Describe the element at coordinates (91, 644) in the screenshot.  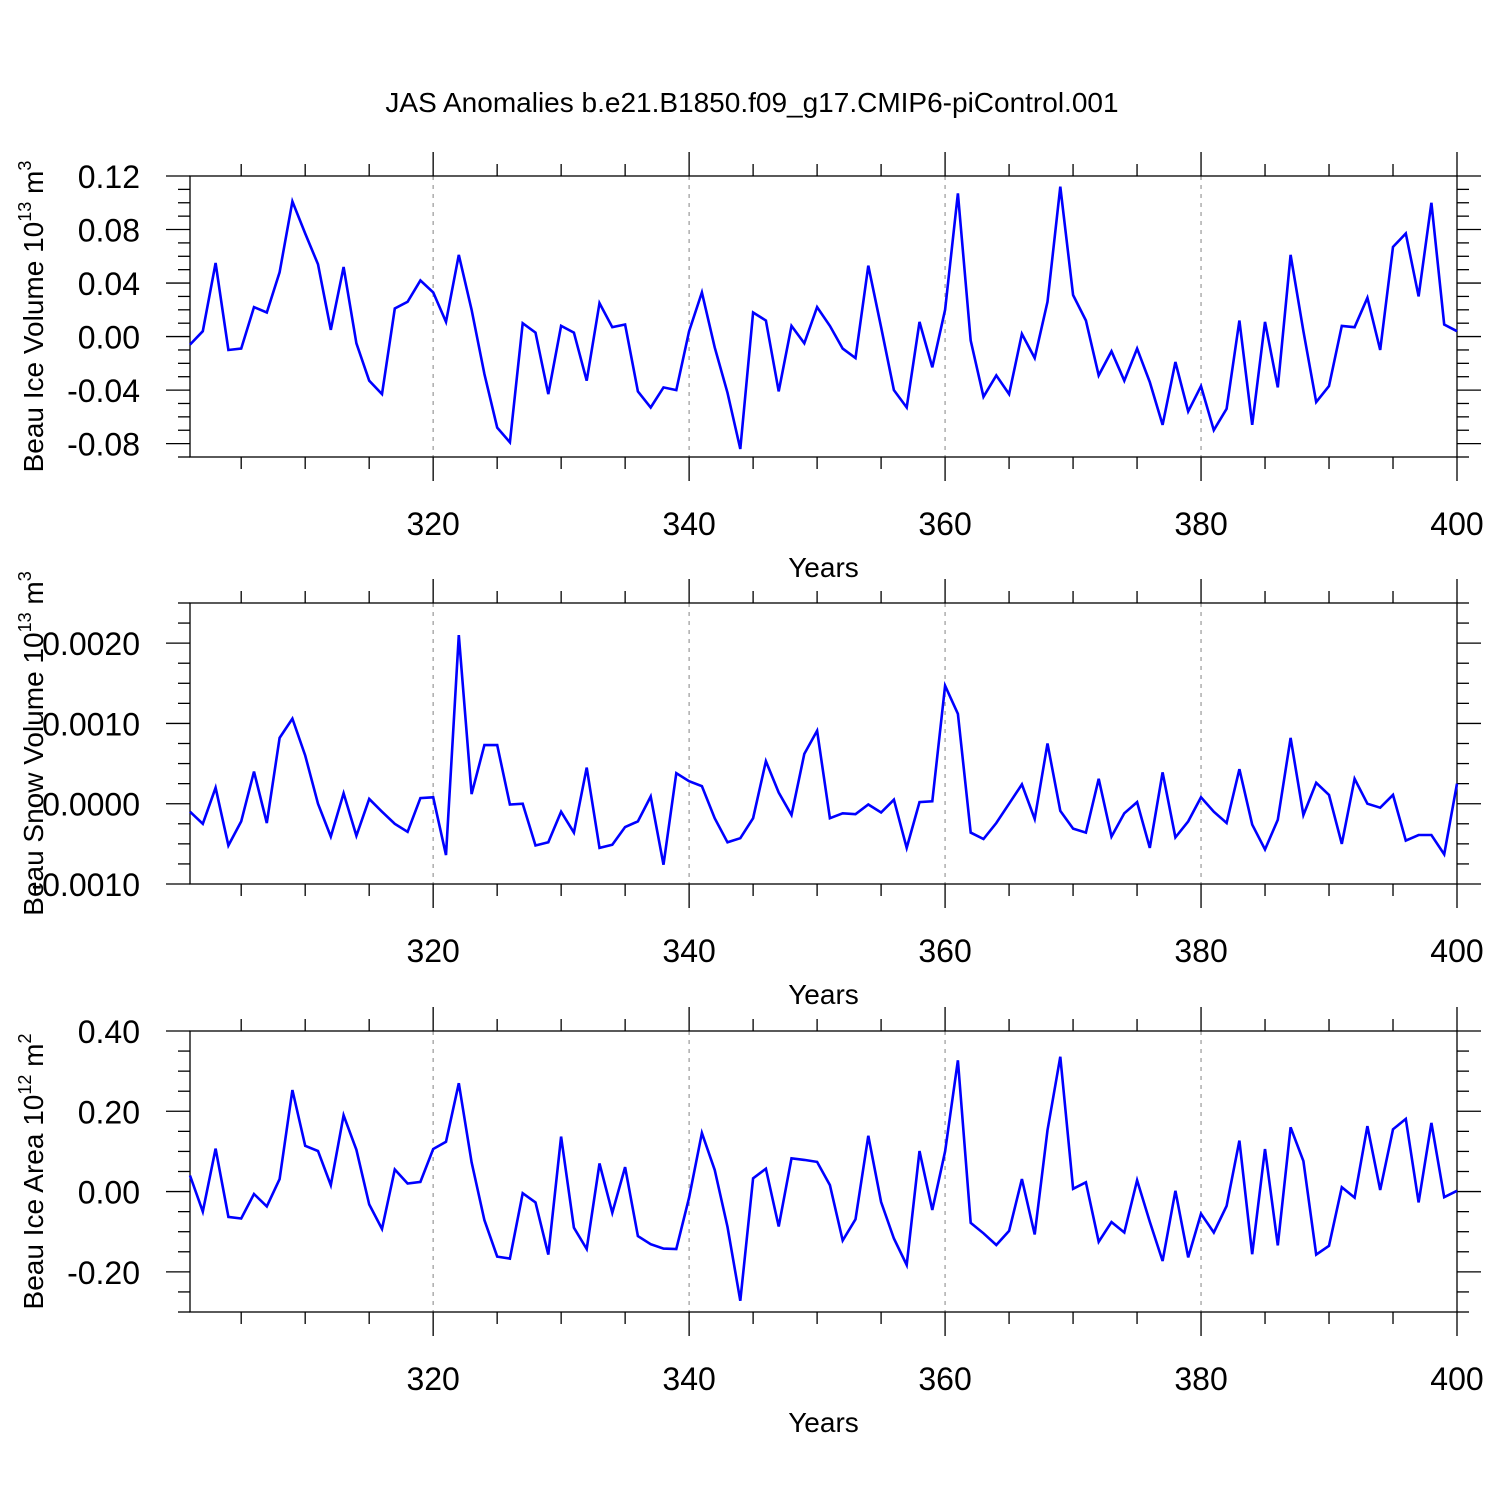
I see `y-tick-label: 0.0020` at that location.